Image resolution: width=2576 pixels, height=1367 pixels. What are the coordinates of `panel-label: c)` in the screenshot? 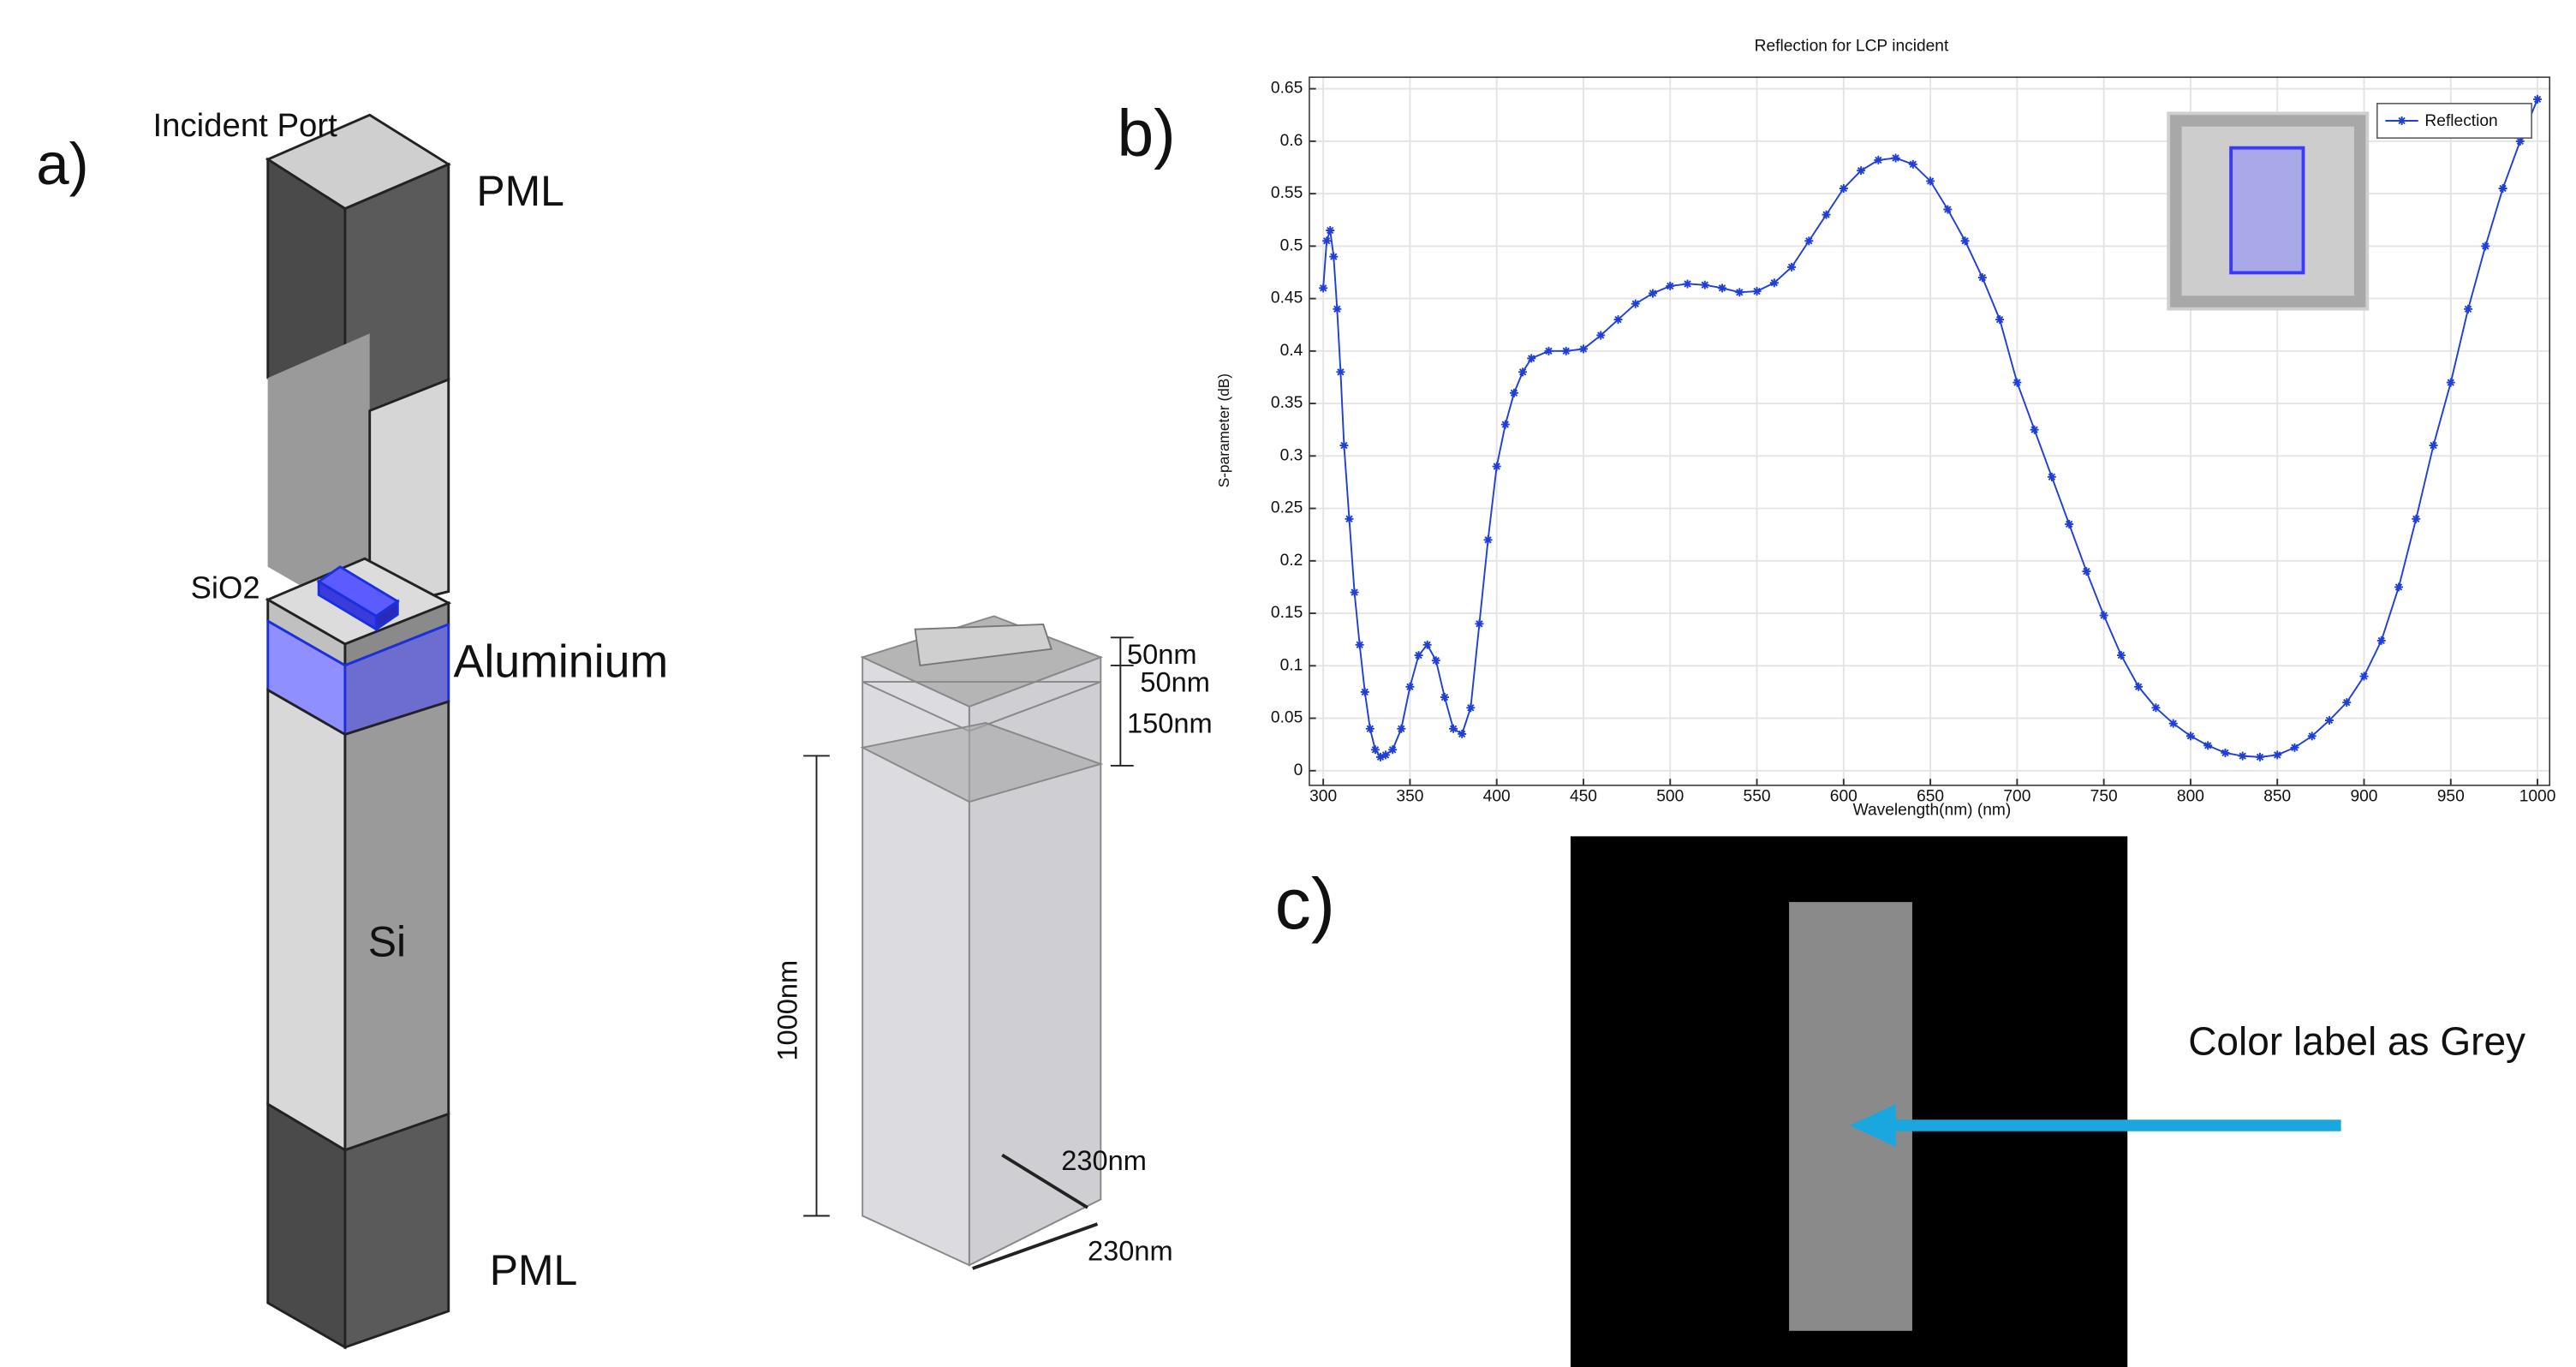 It's located at (1305, 903).